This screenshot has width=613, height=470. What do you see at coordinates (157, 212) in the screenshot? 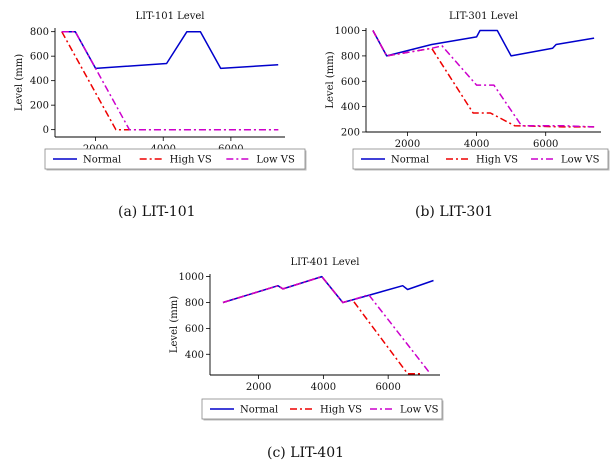
I see `caption-lit-101: (a) LIT-101` at bounding box center [157, 212].